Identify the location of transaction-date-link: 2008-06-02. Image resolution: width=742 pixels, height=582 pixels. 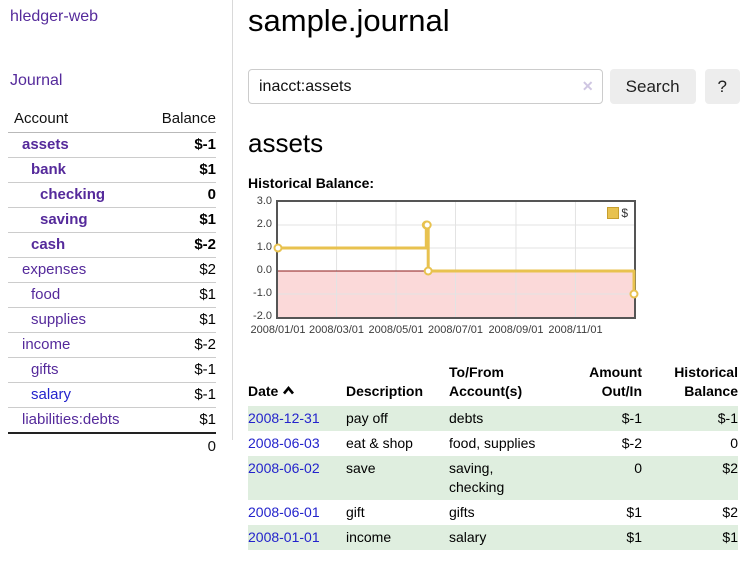
(284, 468).